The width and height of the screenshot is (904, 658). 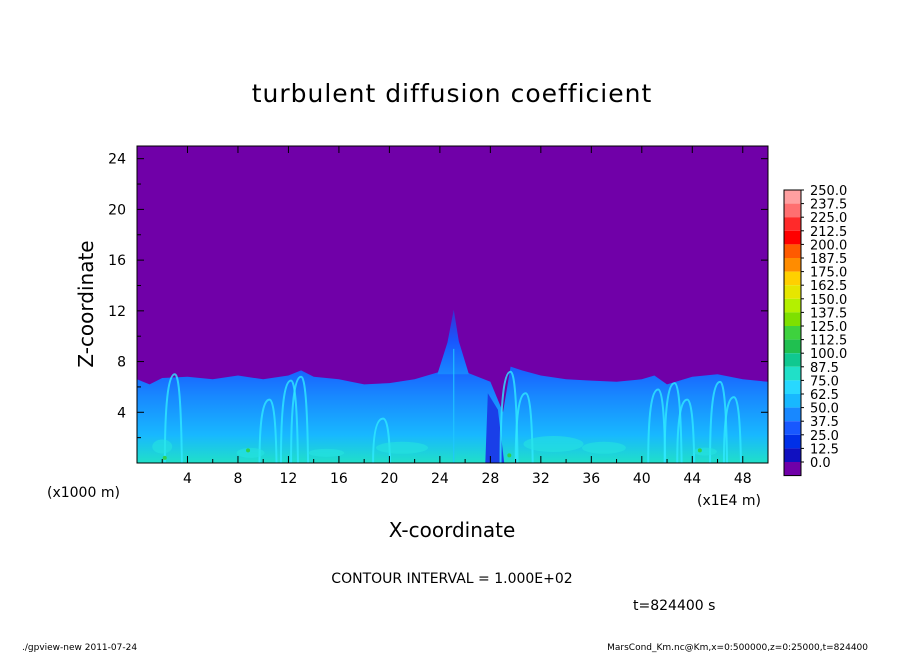 I want to click on central-plume, so click(x=453, y=342).